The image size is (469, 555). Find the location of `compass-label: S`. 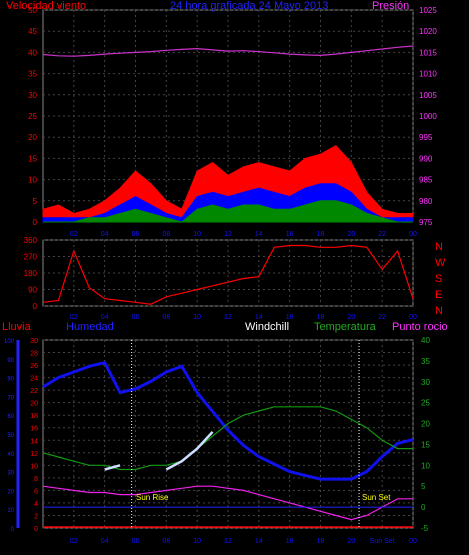

compass-label: S is located at coordinates (438, 279).